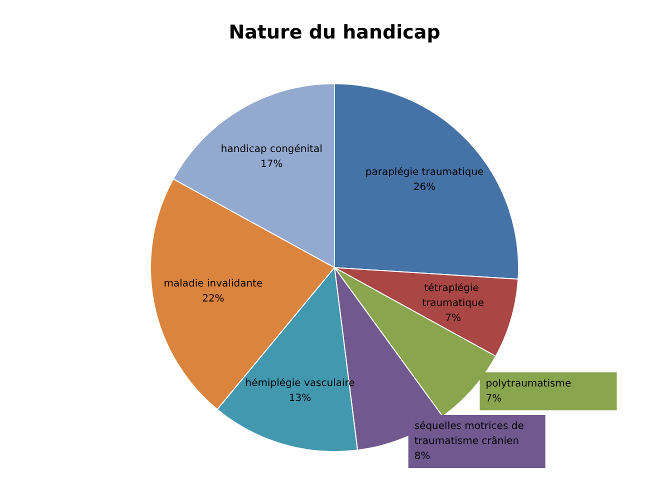 This screenshot has height=488, width=669. I want to click on slice-label: tétraplégie traumatique, so click(453, 295).